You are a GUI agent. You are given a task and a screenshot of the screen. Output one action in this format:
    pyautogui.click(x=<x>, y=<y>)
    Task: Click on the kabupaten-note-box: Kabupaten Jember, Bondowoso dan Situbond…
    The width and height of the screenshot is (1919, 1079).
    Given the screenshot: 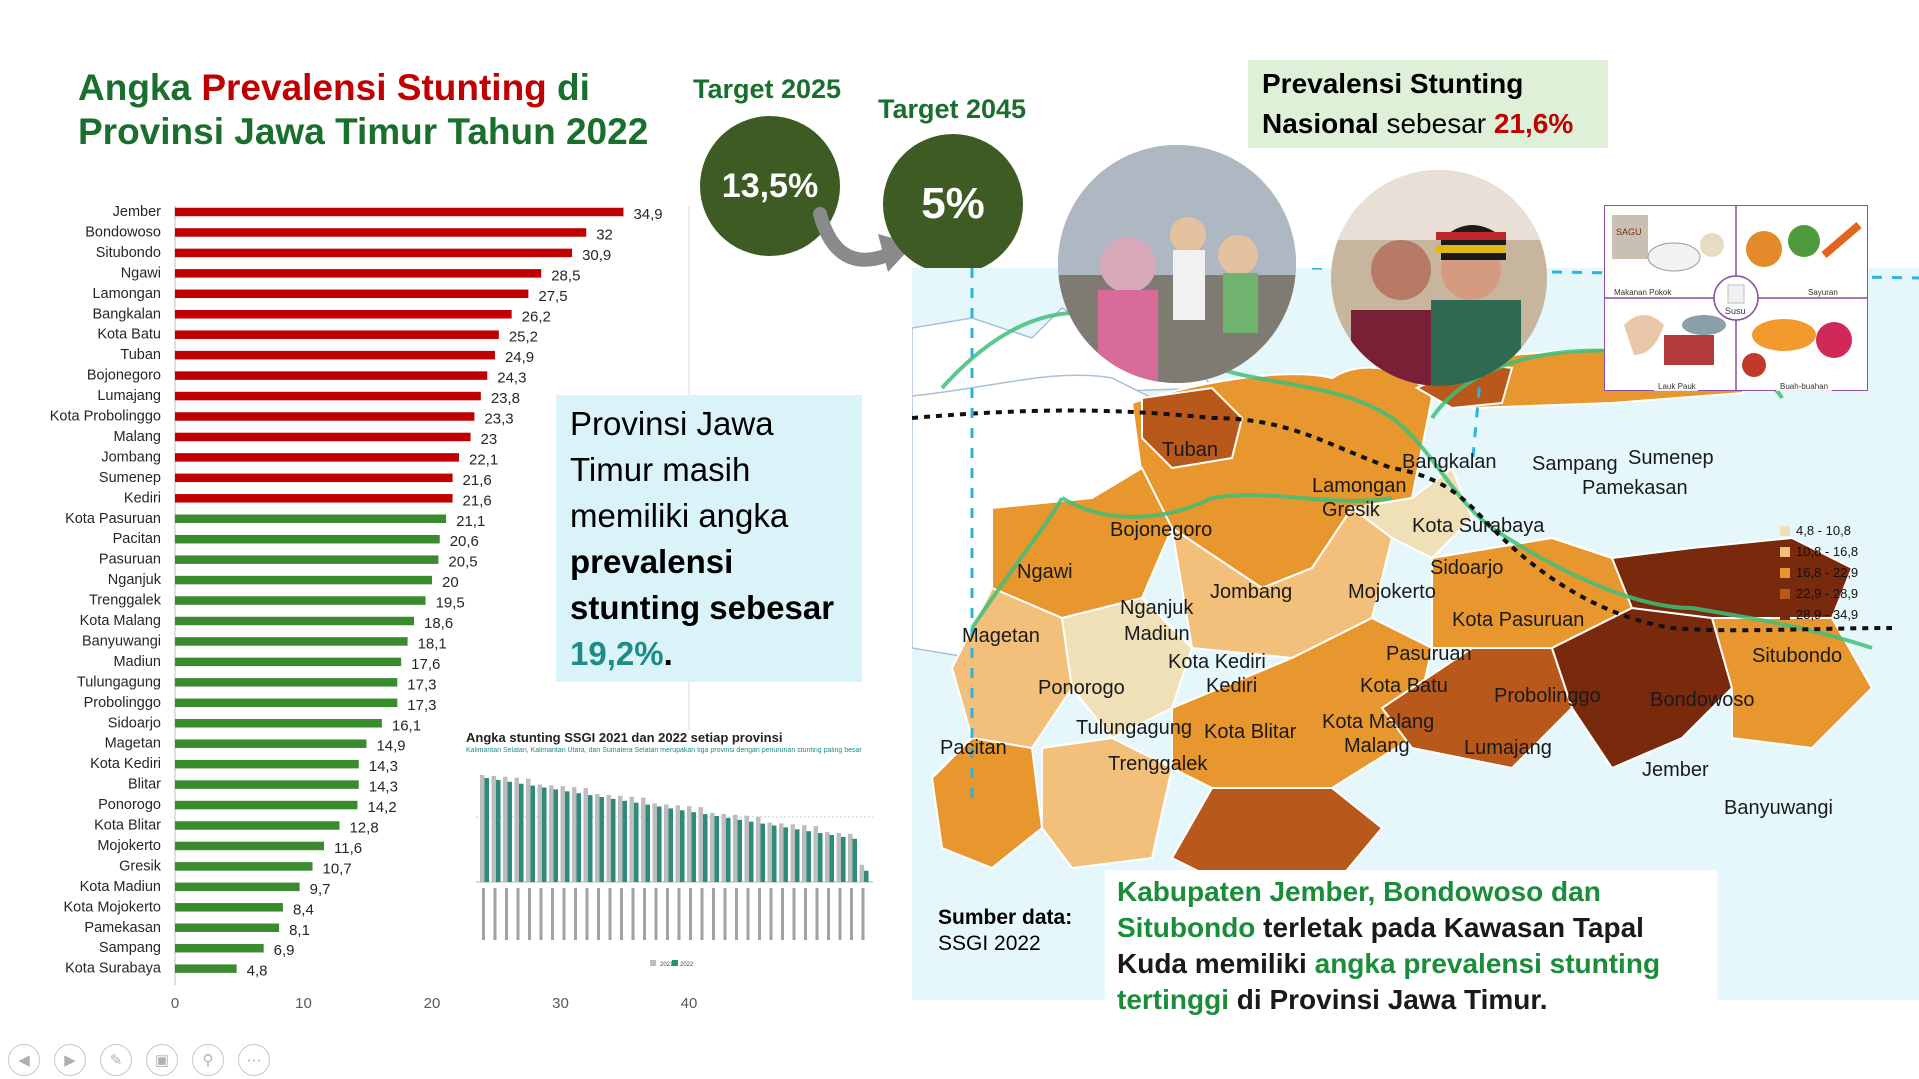 What is the action you would take?
    pyautogui.click(x=1411, y=945)
    